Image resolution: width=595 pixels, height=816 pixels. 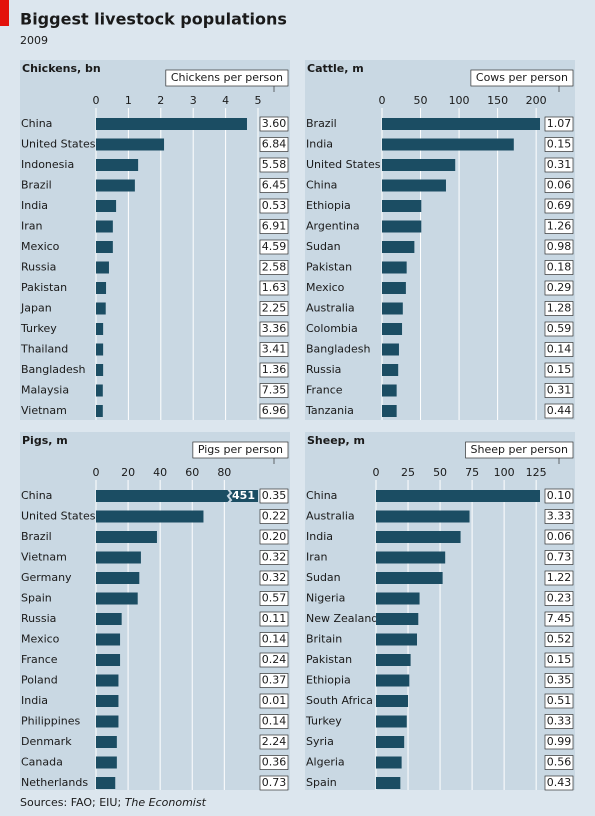 What do you see at coordinates (36, 598) in the screenshot?
I see `y-tick-label: Spain` at bounding box center [36, 598].